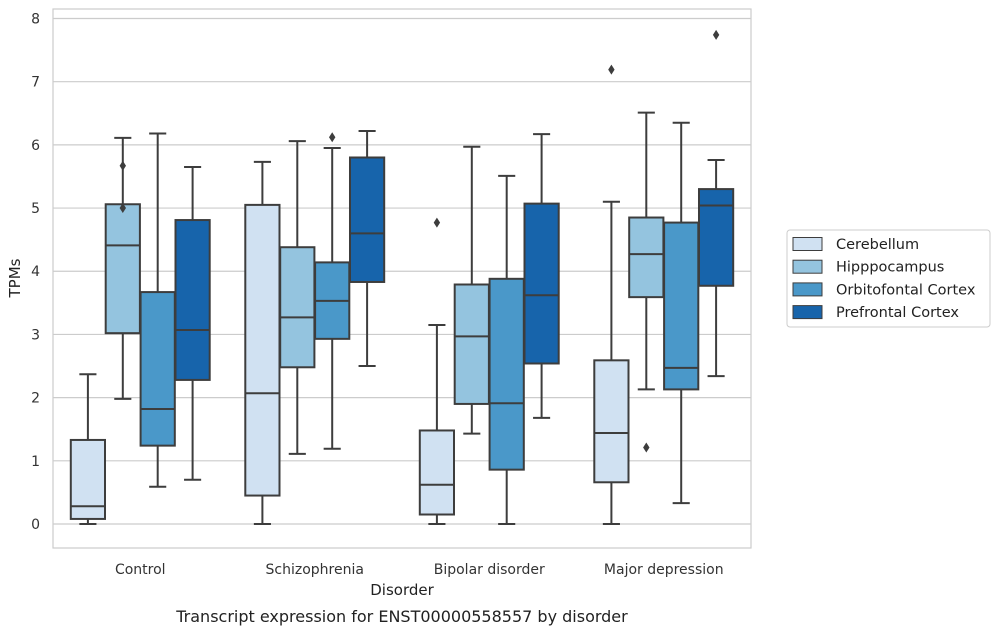 The height and width of the screenshot is (634, 999). I want to click on legend-label: Hipppocampus, so click(890, 268).